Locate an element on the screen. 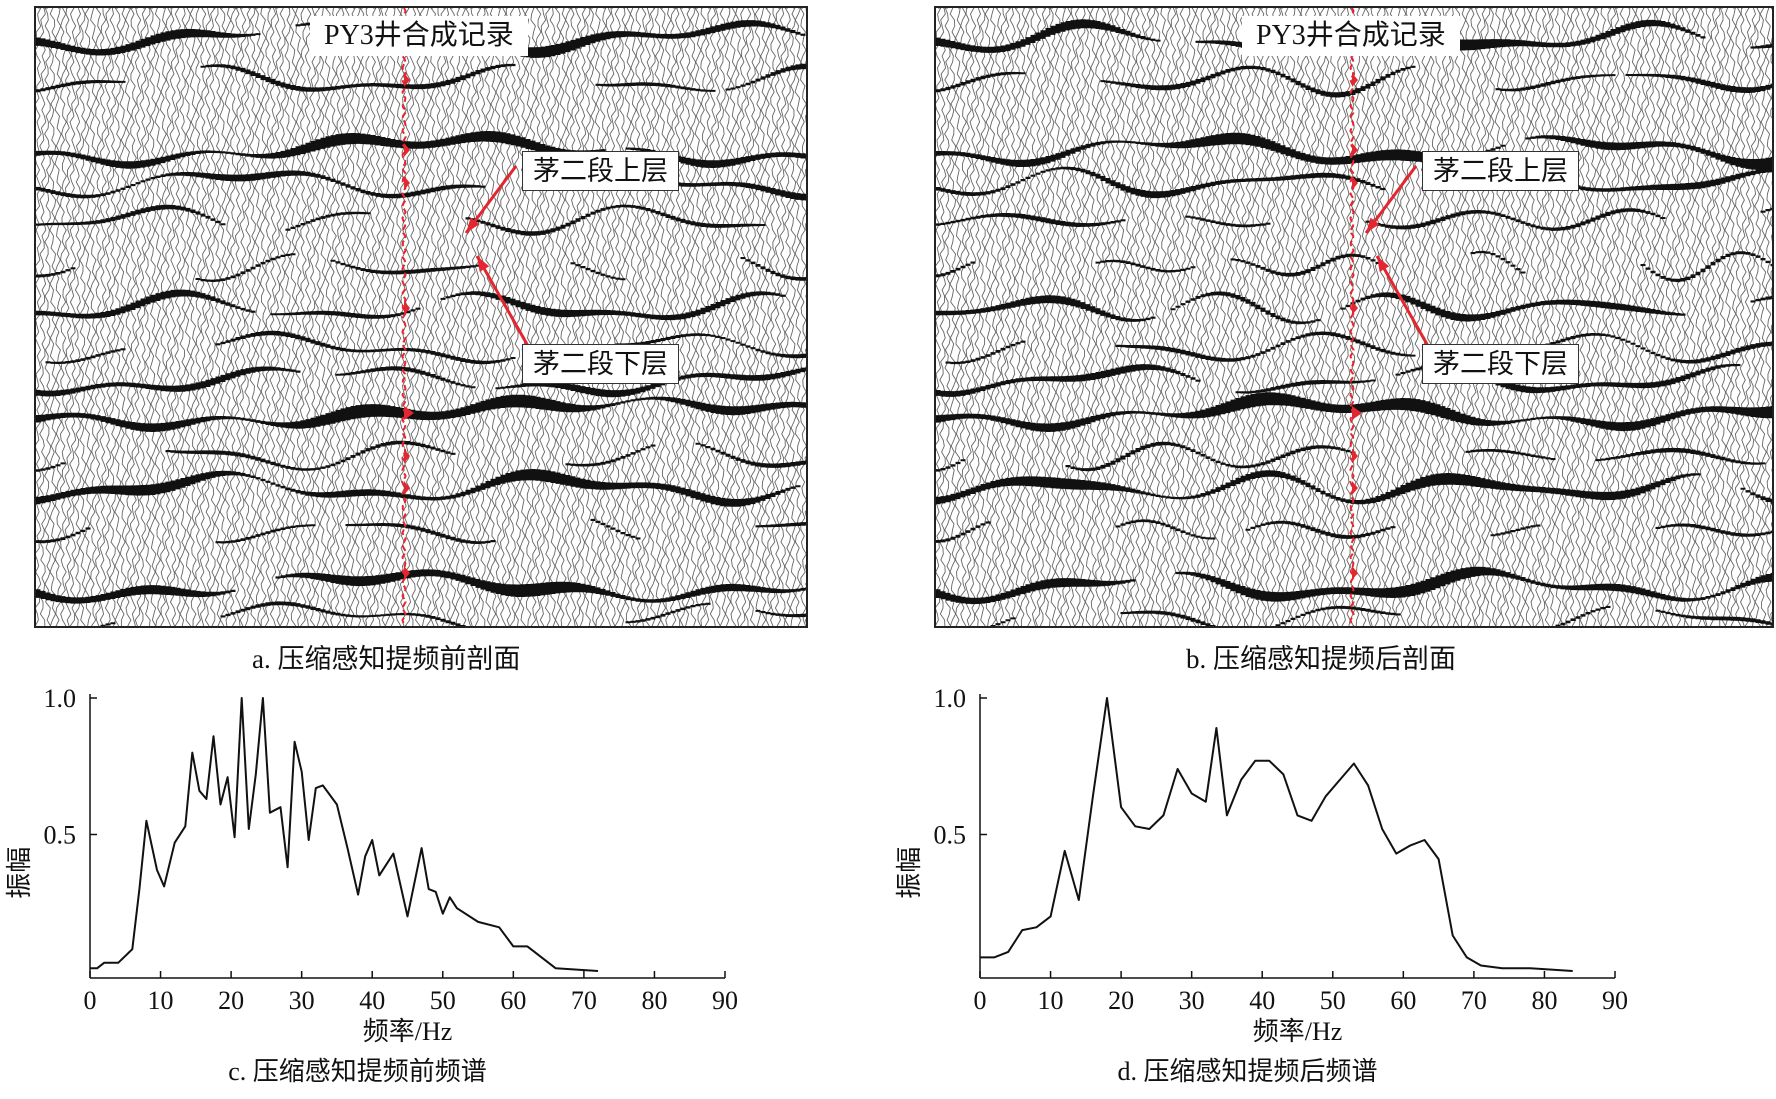 The width and height of the screenshot is (1776, 1099). chart-caption: c. 压缩感知提频前频谱 is located at coordinates (357, 1071).